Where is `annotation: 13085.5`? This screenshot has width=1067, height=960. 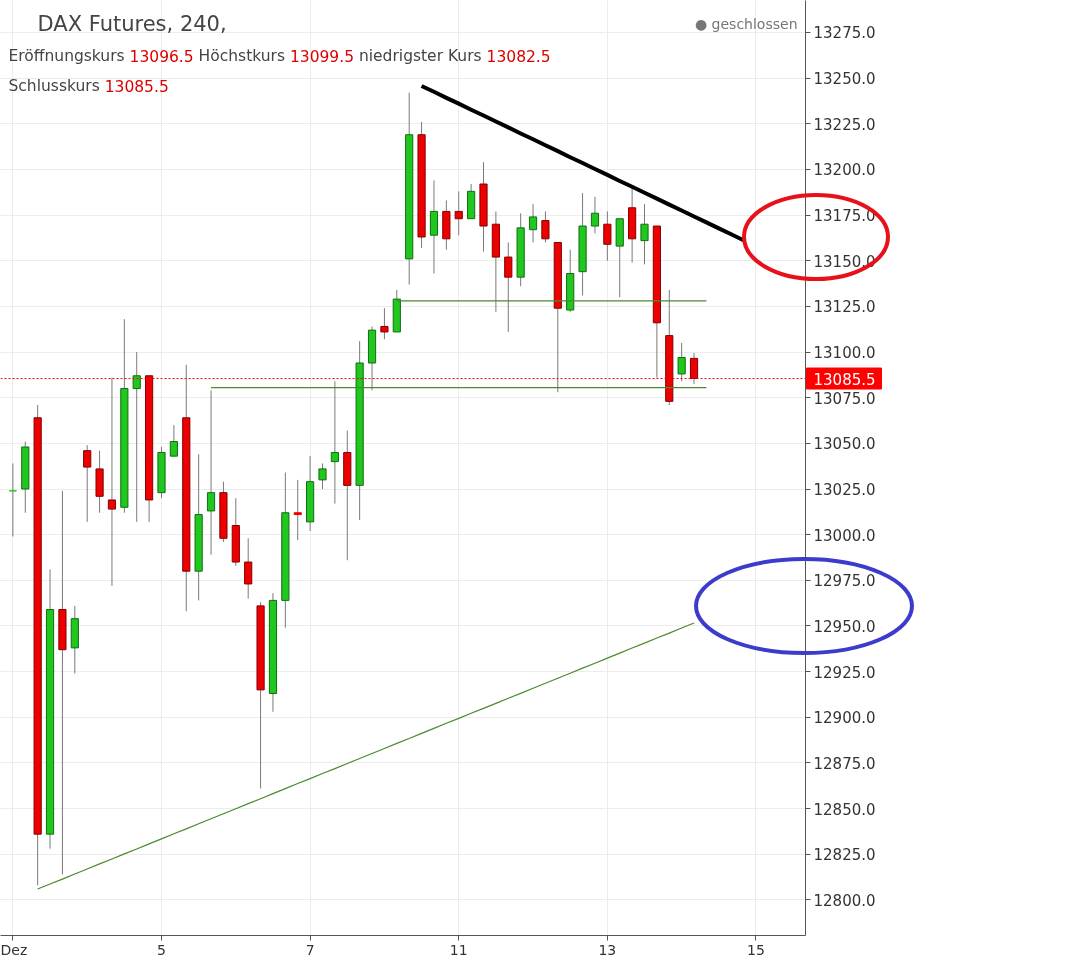
annotation: 13085.5 is located at coordinates (136, 86).